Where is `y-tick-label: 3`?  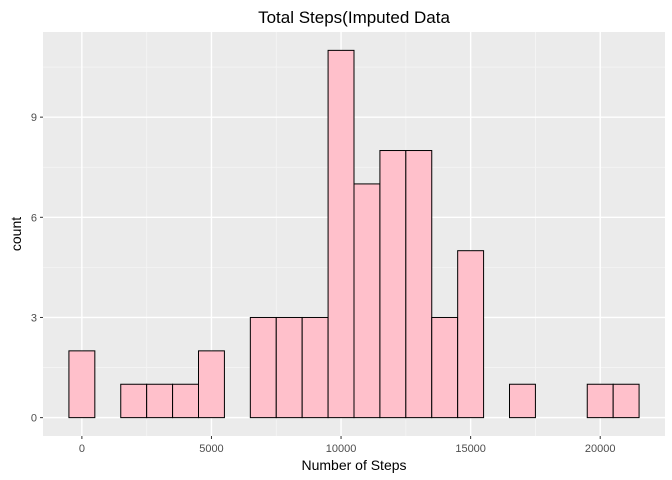
y-tick-label: 3 is located at coordinates (34, 318).